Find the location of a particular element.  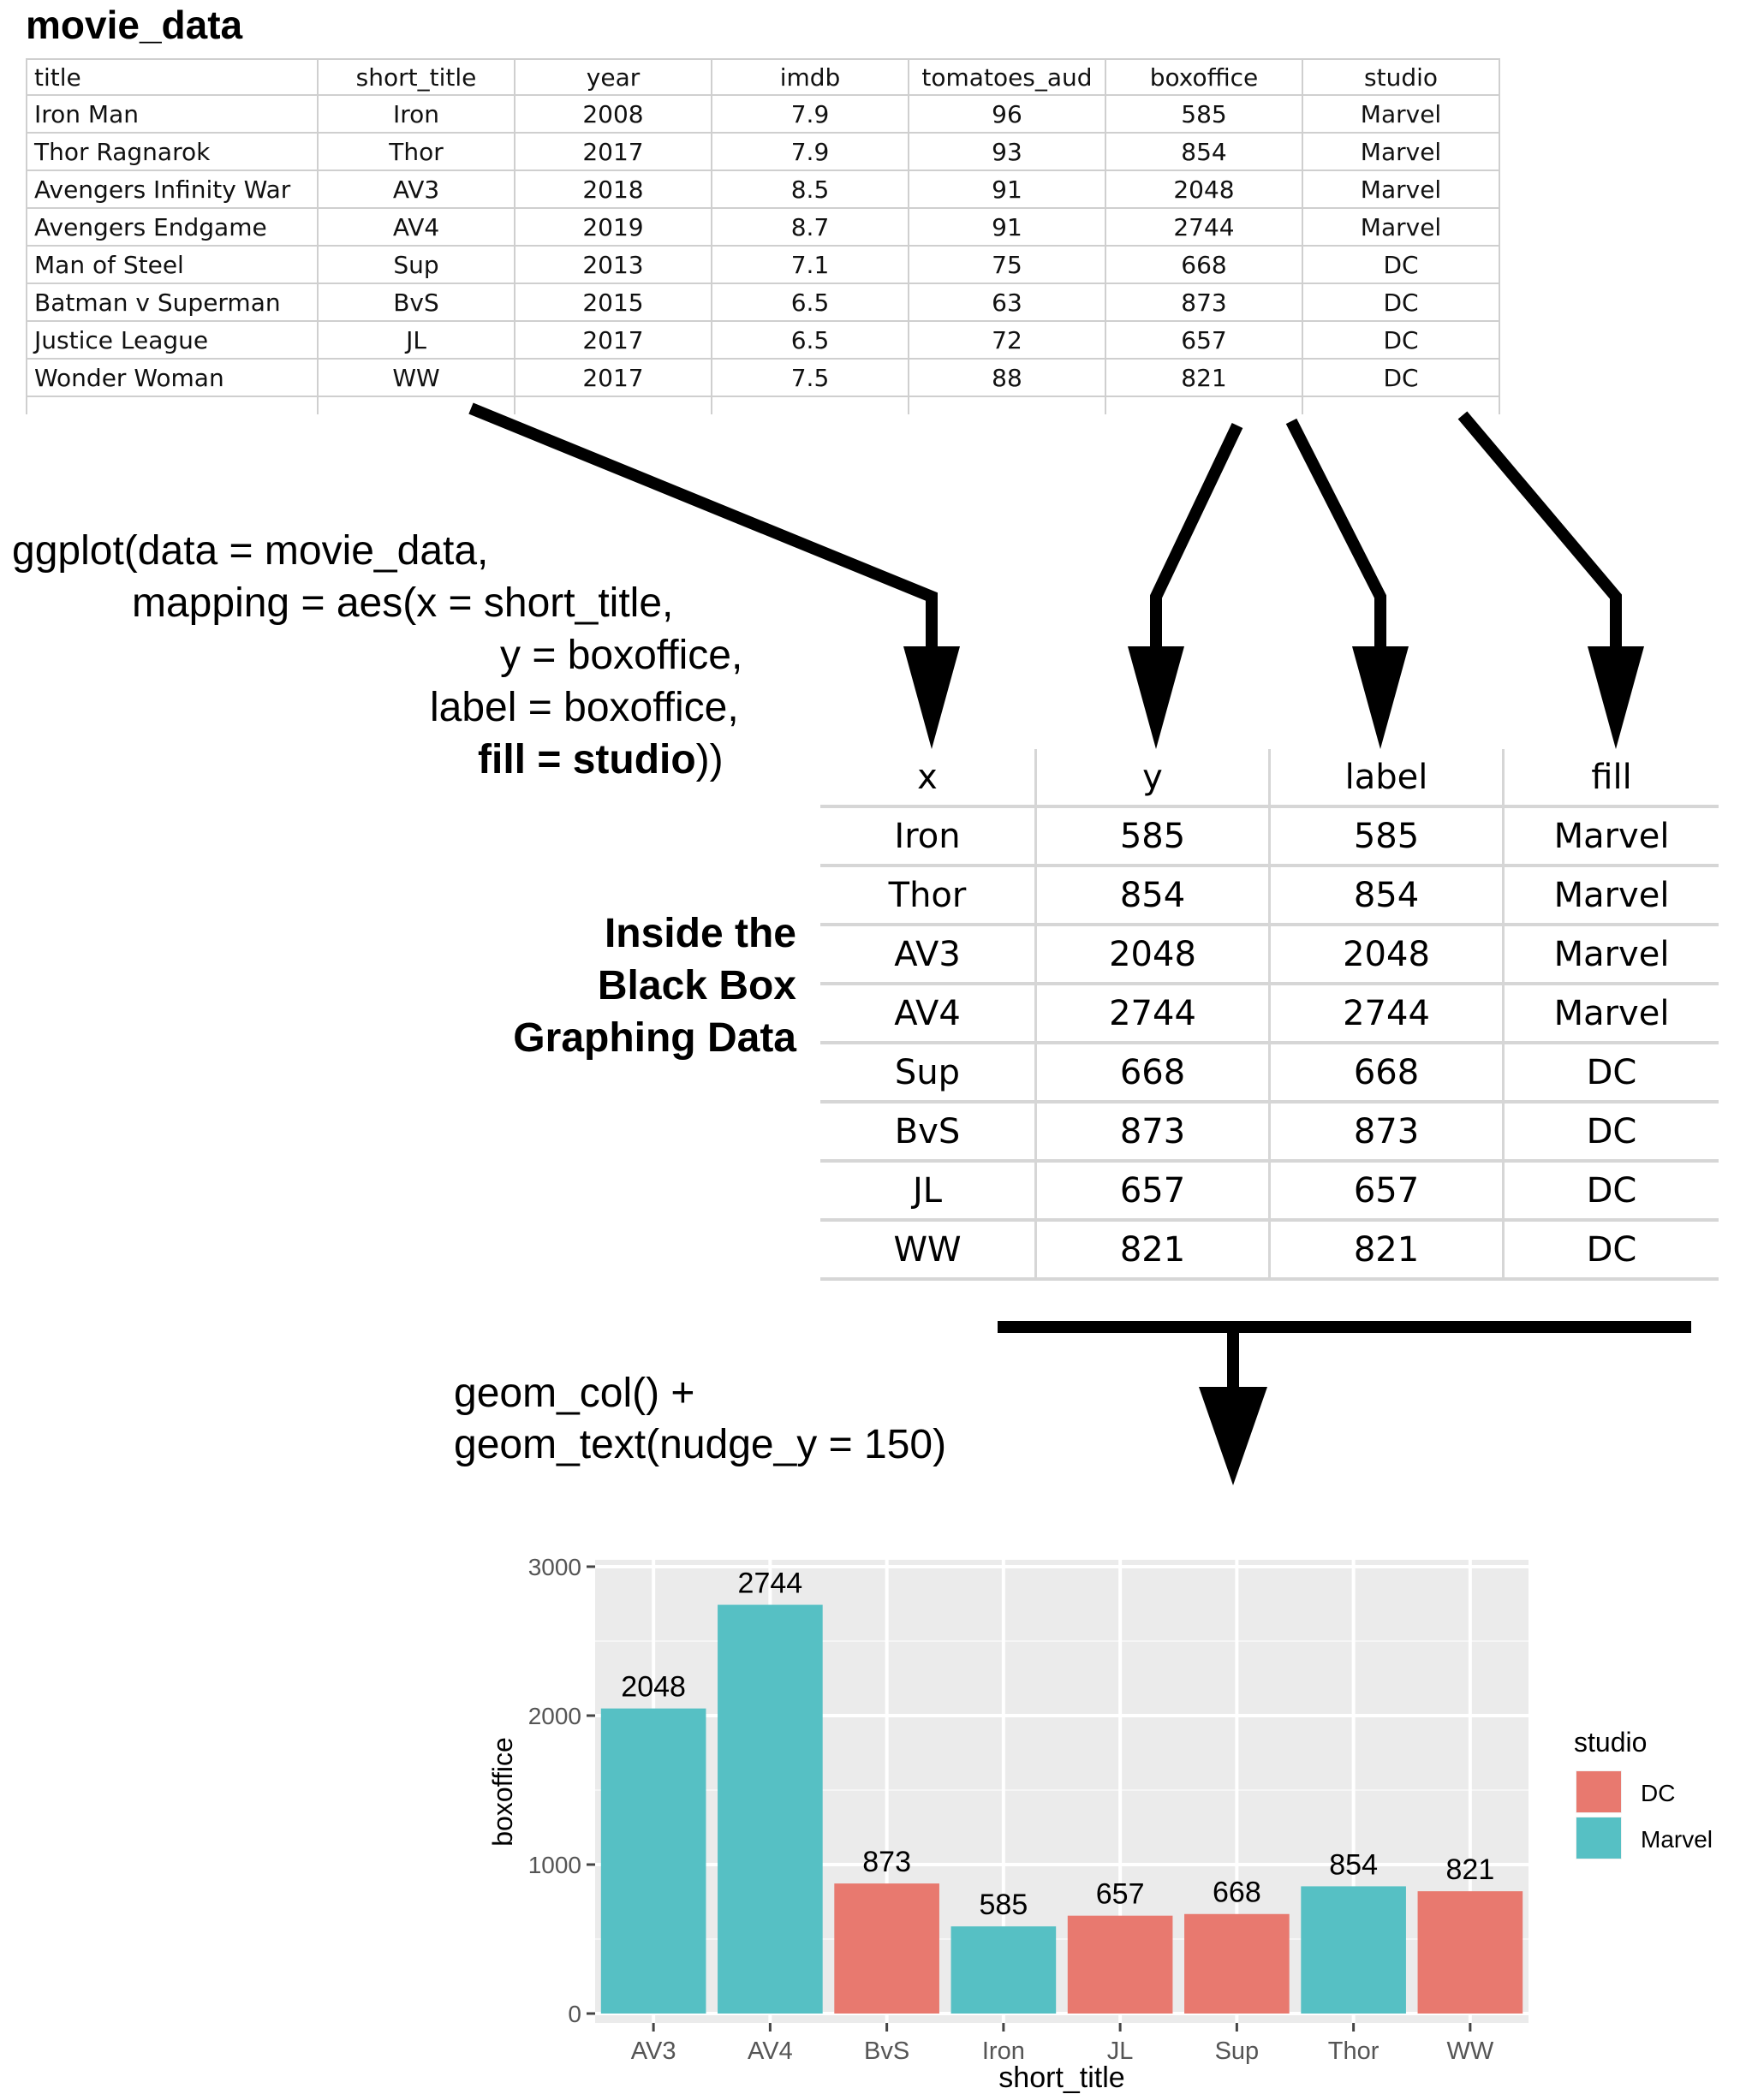

mapped-cell-y: 657 is located at coordinates (1153, 1191).